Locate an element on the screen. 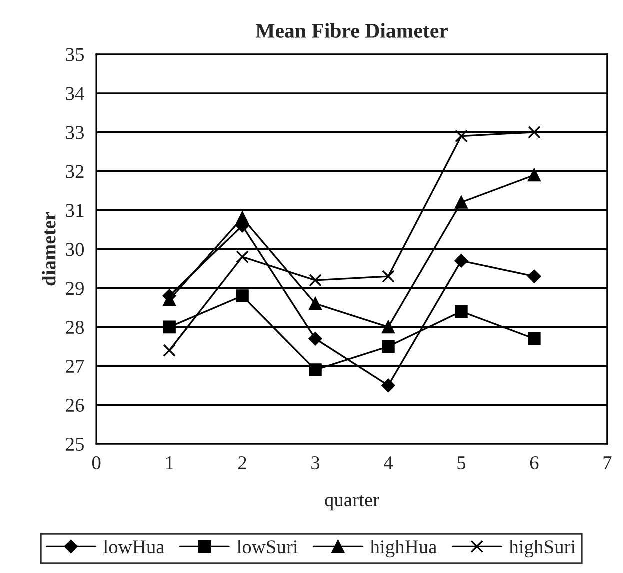 This screenshot has width=623, height=573. legend-label: highSuri is located at coordinates (542, 549).